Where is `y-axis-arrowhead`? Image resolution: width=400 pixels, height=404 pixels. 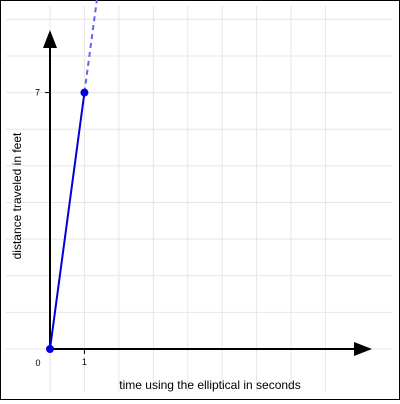
y-axis-arrowhead is located at coordinates (50, 39).